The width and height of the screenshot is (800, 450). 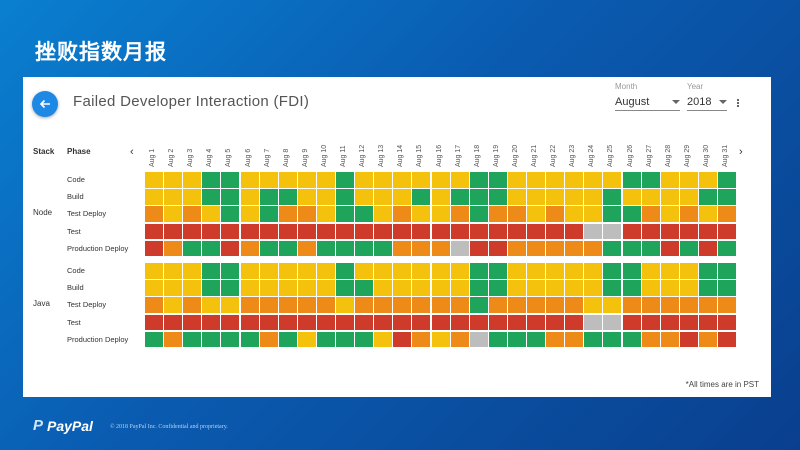 I want to click on month-select: Month August, so click(x=647, y=96).